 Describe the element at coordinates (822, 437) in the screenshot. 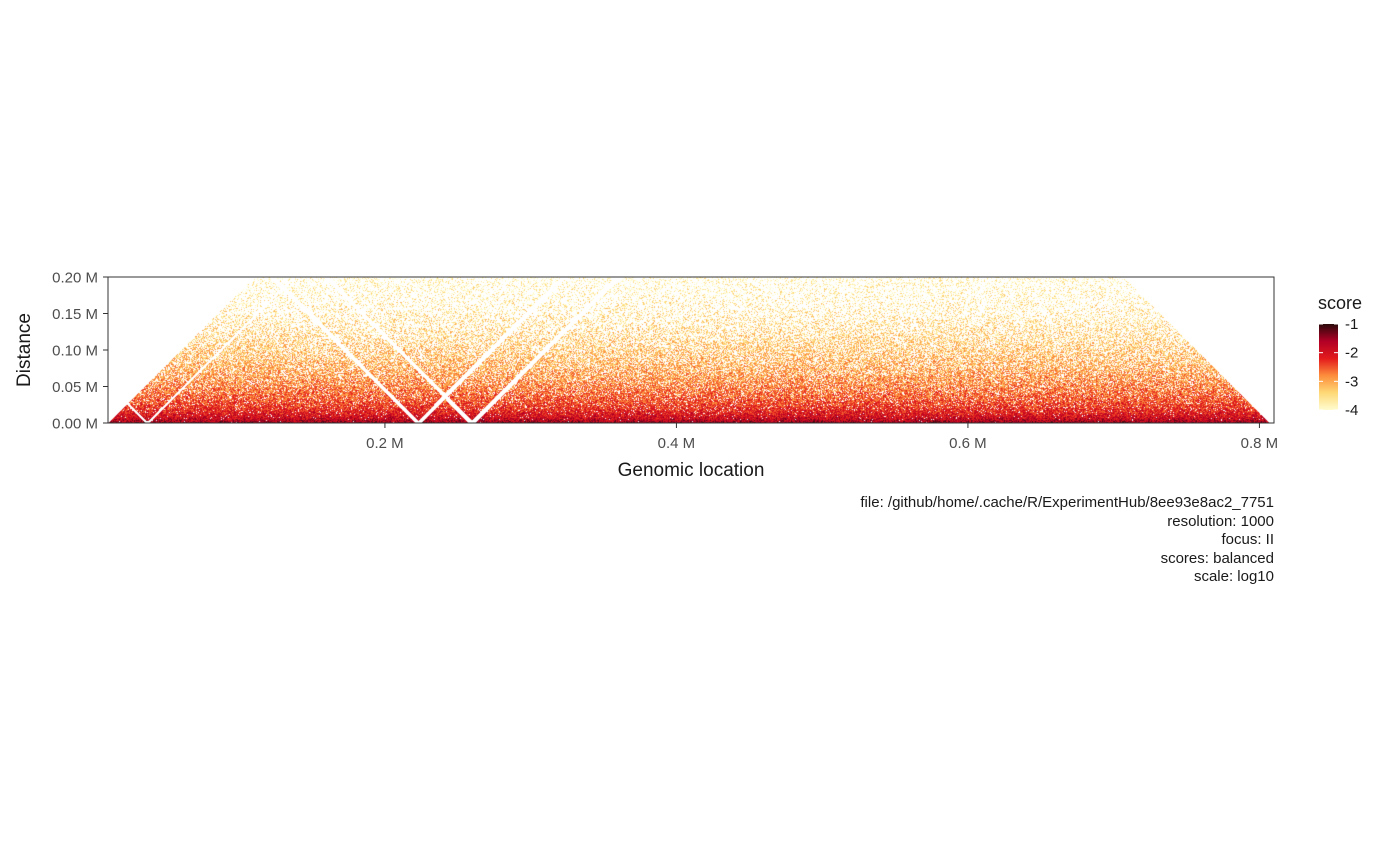

I see `x-axis: 0.2 M 0.4 M 0.6 M 0.8 M` at that location.